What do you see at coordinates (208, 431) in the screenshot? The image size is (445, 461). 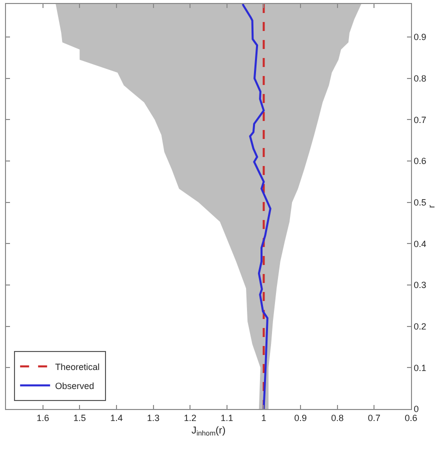 I see `x-axis-title: J$_{inhom}$(r)` at bounding box center [208, 431].